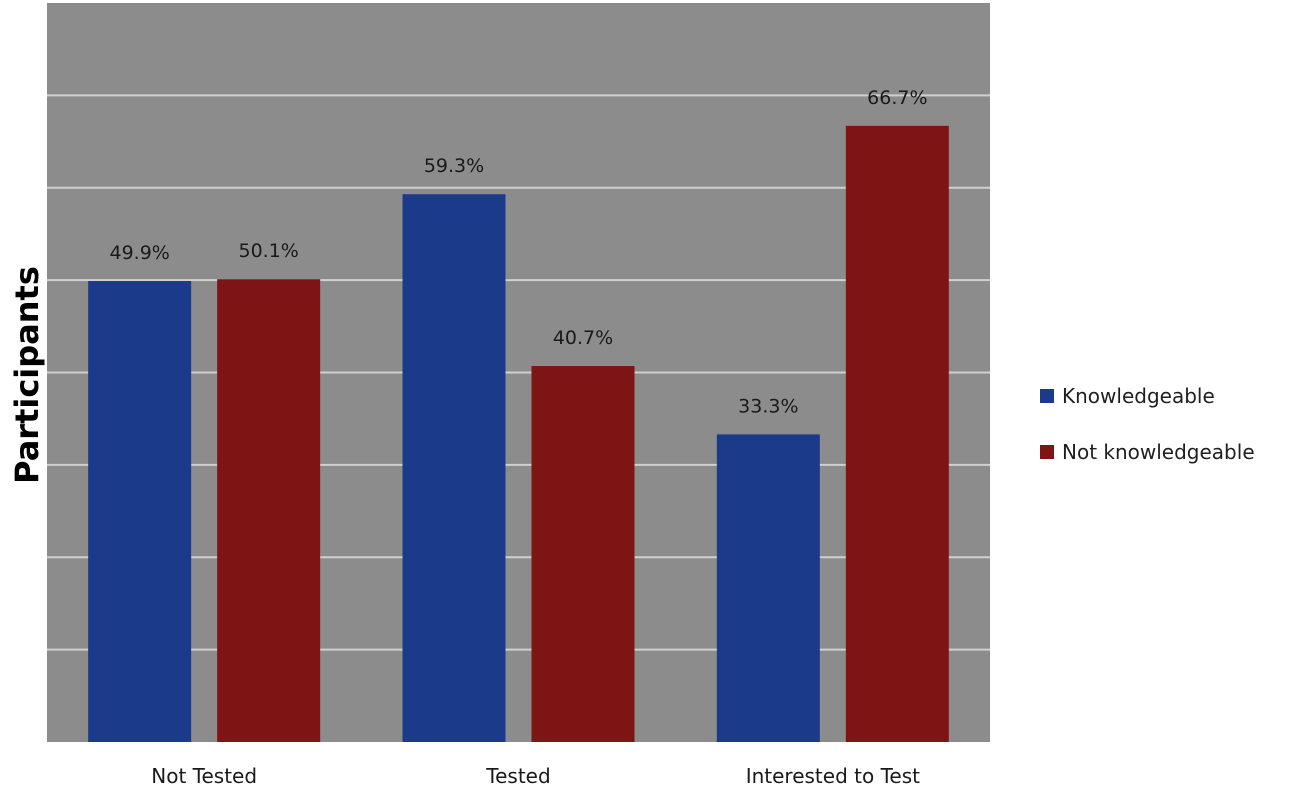  Describe the element at coordinates (833, 776) in the screenshot. I see `x-tick-label: Interested to Test` at that location.